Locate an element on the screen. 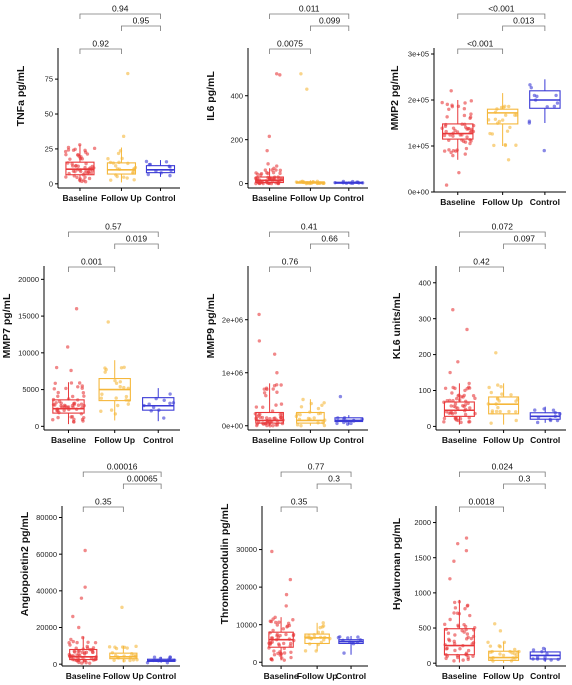 The image size is (572, 685). p-value-label: 0.77 is located at coordinates (316, 467).